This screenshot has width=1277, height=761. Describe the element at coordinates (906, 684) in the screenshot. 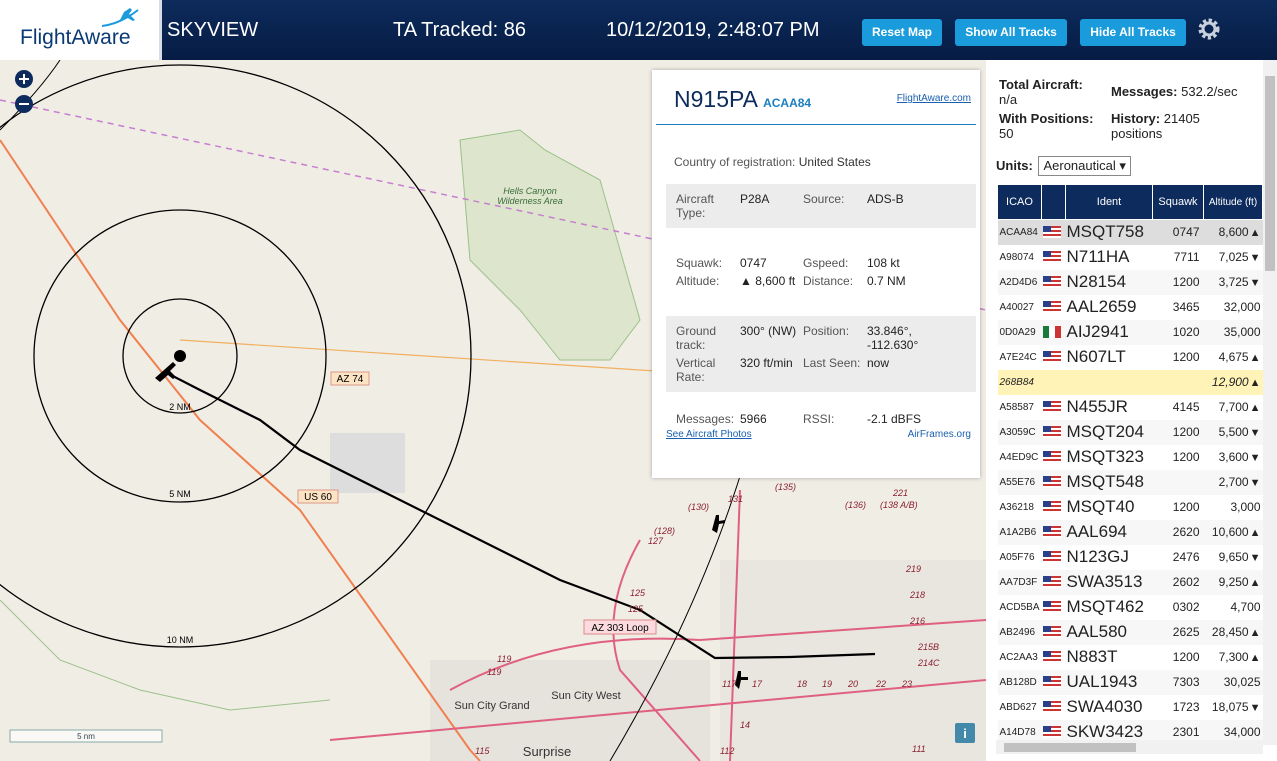

I see `route-label: 23` at that location.